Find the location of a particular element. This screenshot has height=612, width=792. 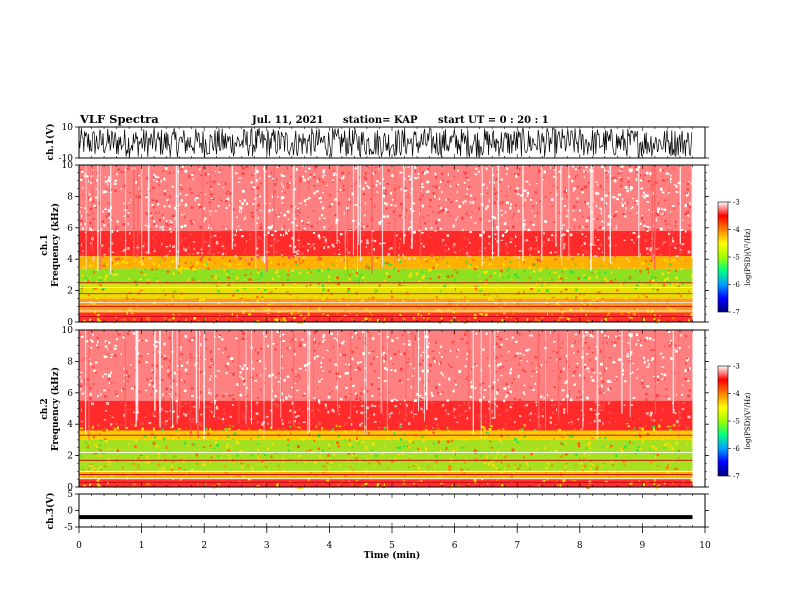

ch2-spectrogram-ytick-2: 4 is located at coordinates (70, 425).